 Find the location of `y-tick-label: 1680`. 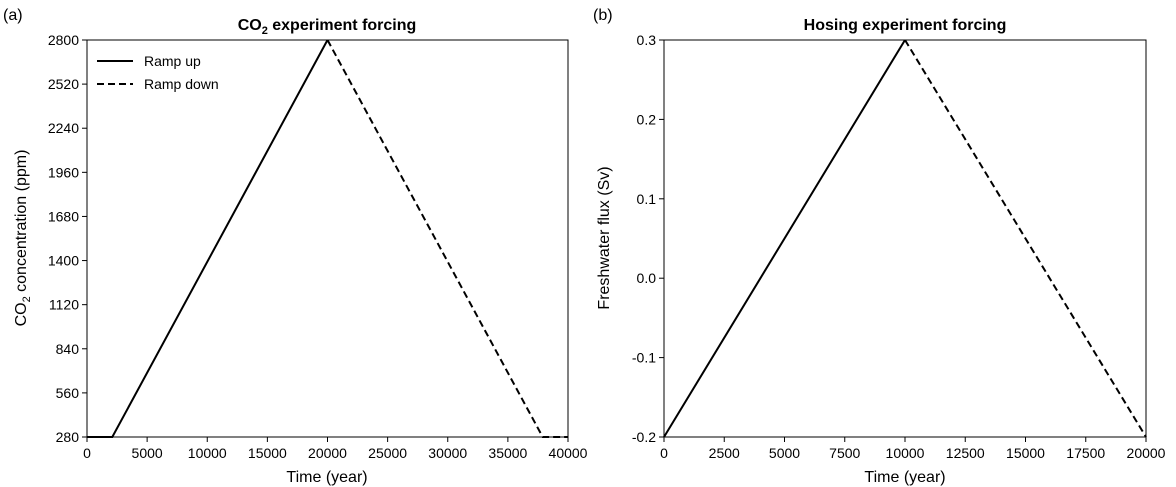

y-tick-label: 1680 is located at coordinates (63, 216).